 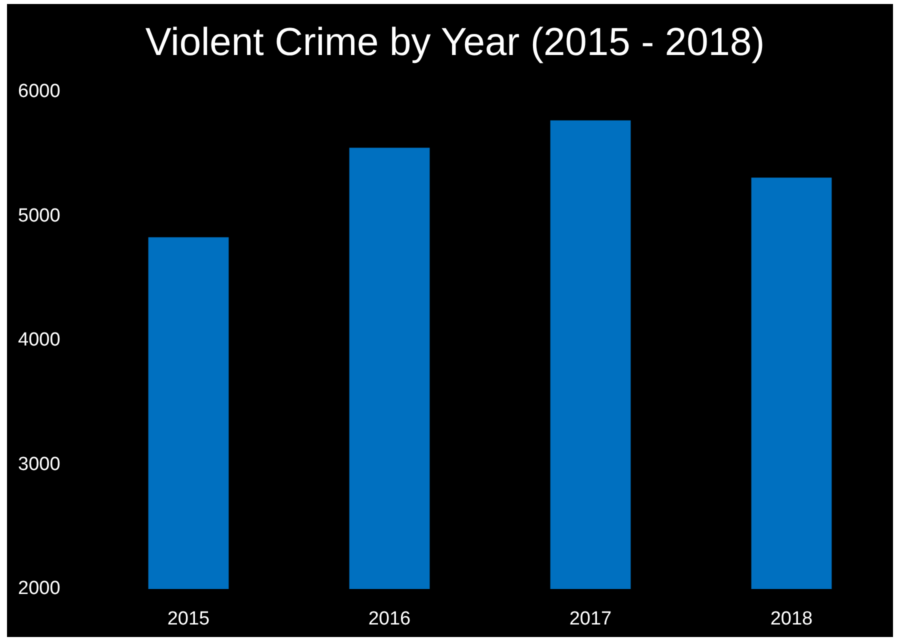 I want to click on x-tick-label: 2018, so click(x=791, y=619).